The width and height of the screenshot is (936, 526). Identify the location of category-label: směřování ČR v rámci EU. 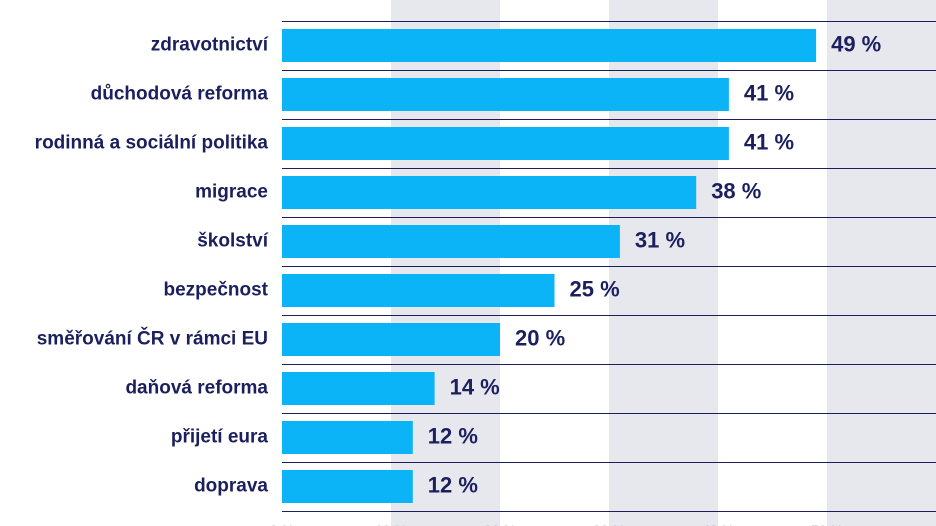
(152, 339).